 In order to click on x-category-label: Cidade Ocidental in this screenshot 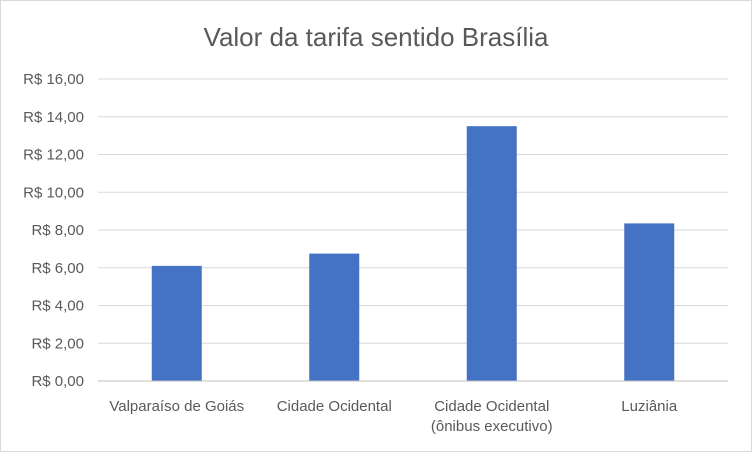, I will do `click(334, 406)`.